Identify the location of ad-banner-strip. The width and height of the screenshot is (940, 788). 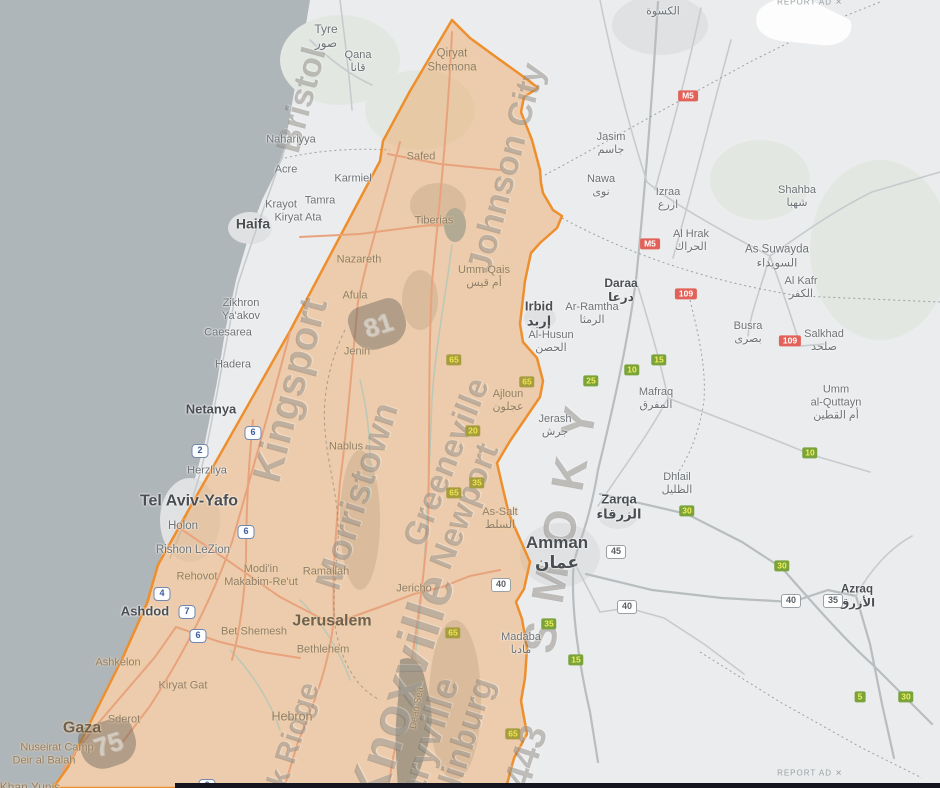
(557, 785).